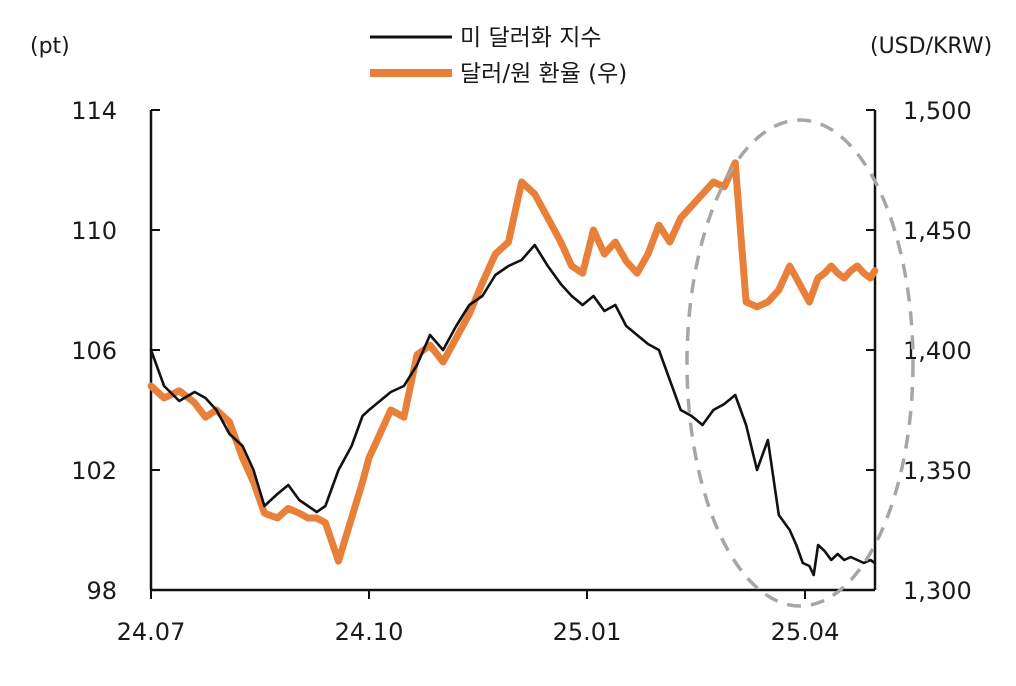 Image resolution: width=1016 pixels, height=686 pixels. What do you see at coordinates (587, 632) in the screenshot?
I see `x-tick-label: 25.01` at bounding box center [587, 632].